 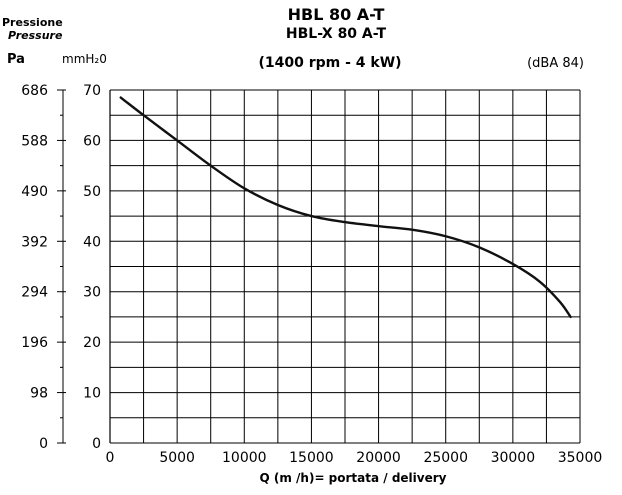 What do you see at coordinates (352, 478) in the screenshot?
I see `x-axis-label: Q (m /h)= portata / delivery` at bounding box center [352, 478].